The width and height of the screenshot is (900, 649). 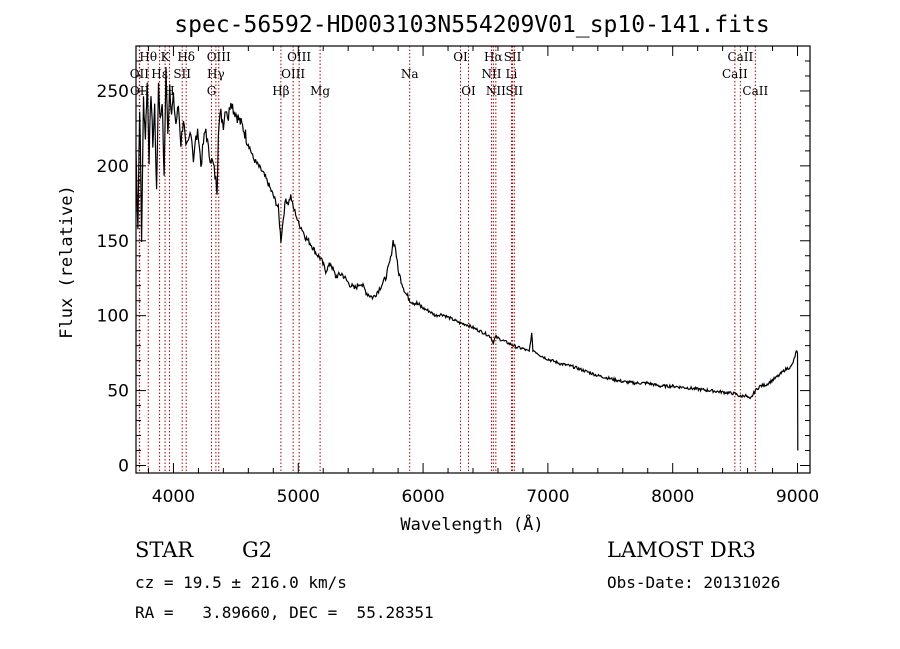 I want to click on spectral-line-label: Hβ, so click(x=280, y=91).